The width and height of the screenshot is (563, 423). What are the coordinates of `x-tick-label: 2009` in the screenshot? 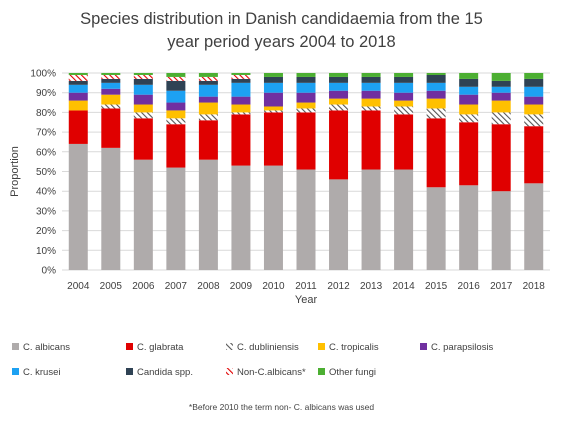 It's located at (241, 286).